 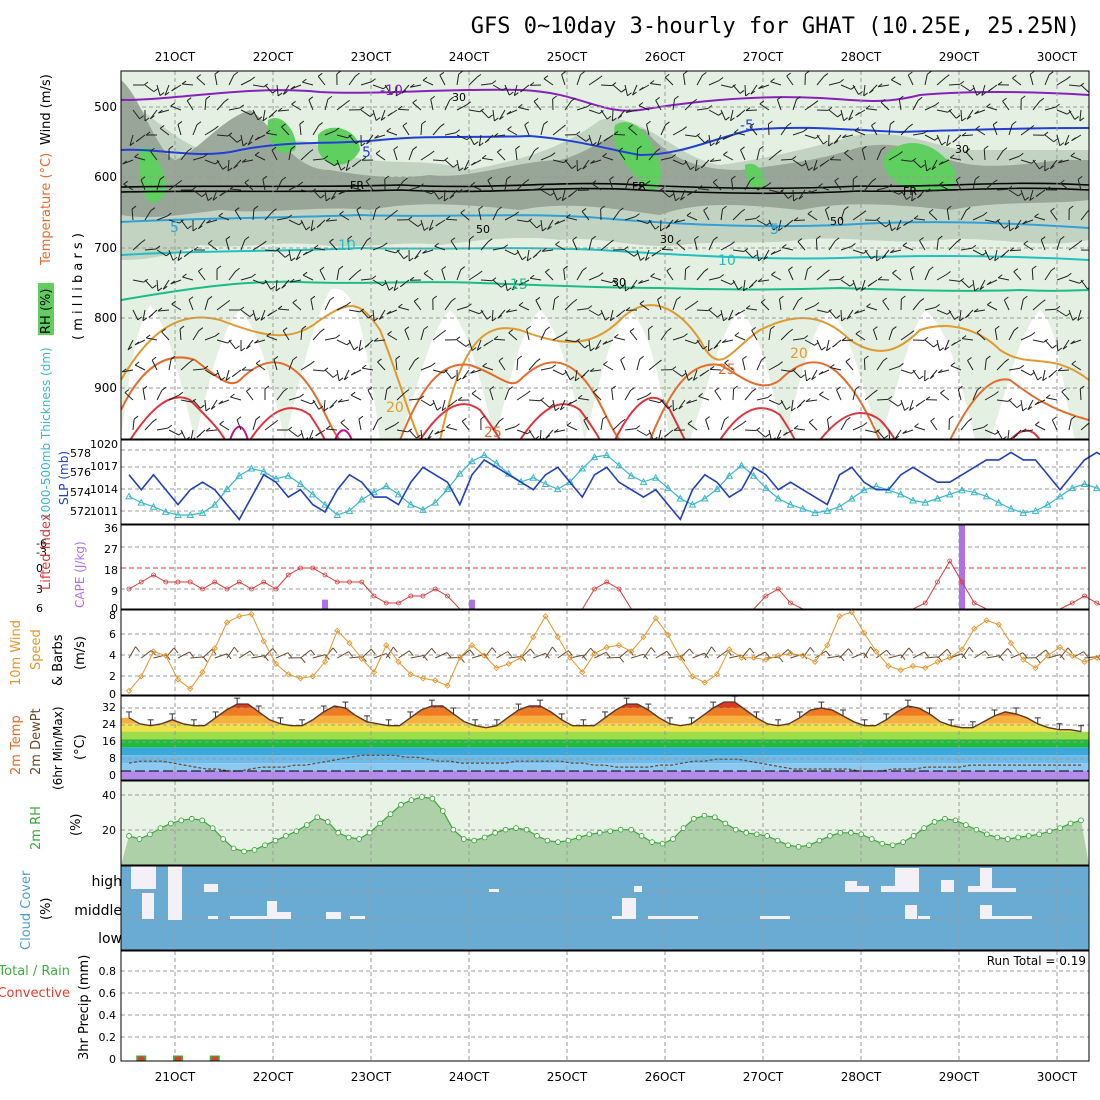 I want to click on surface-wind-barb-flag, so click(x=926, y=654).